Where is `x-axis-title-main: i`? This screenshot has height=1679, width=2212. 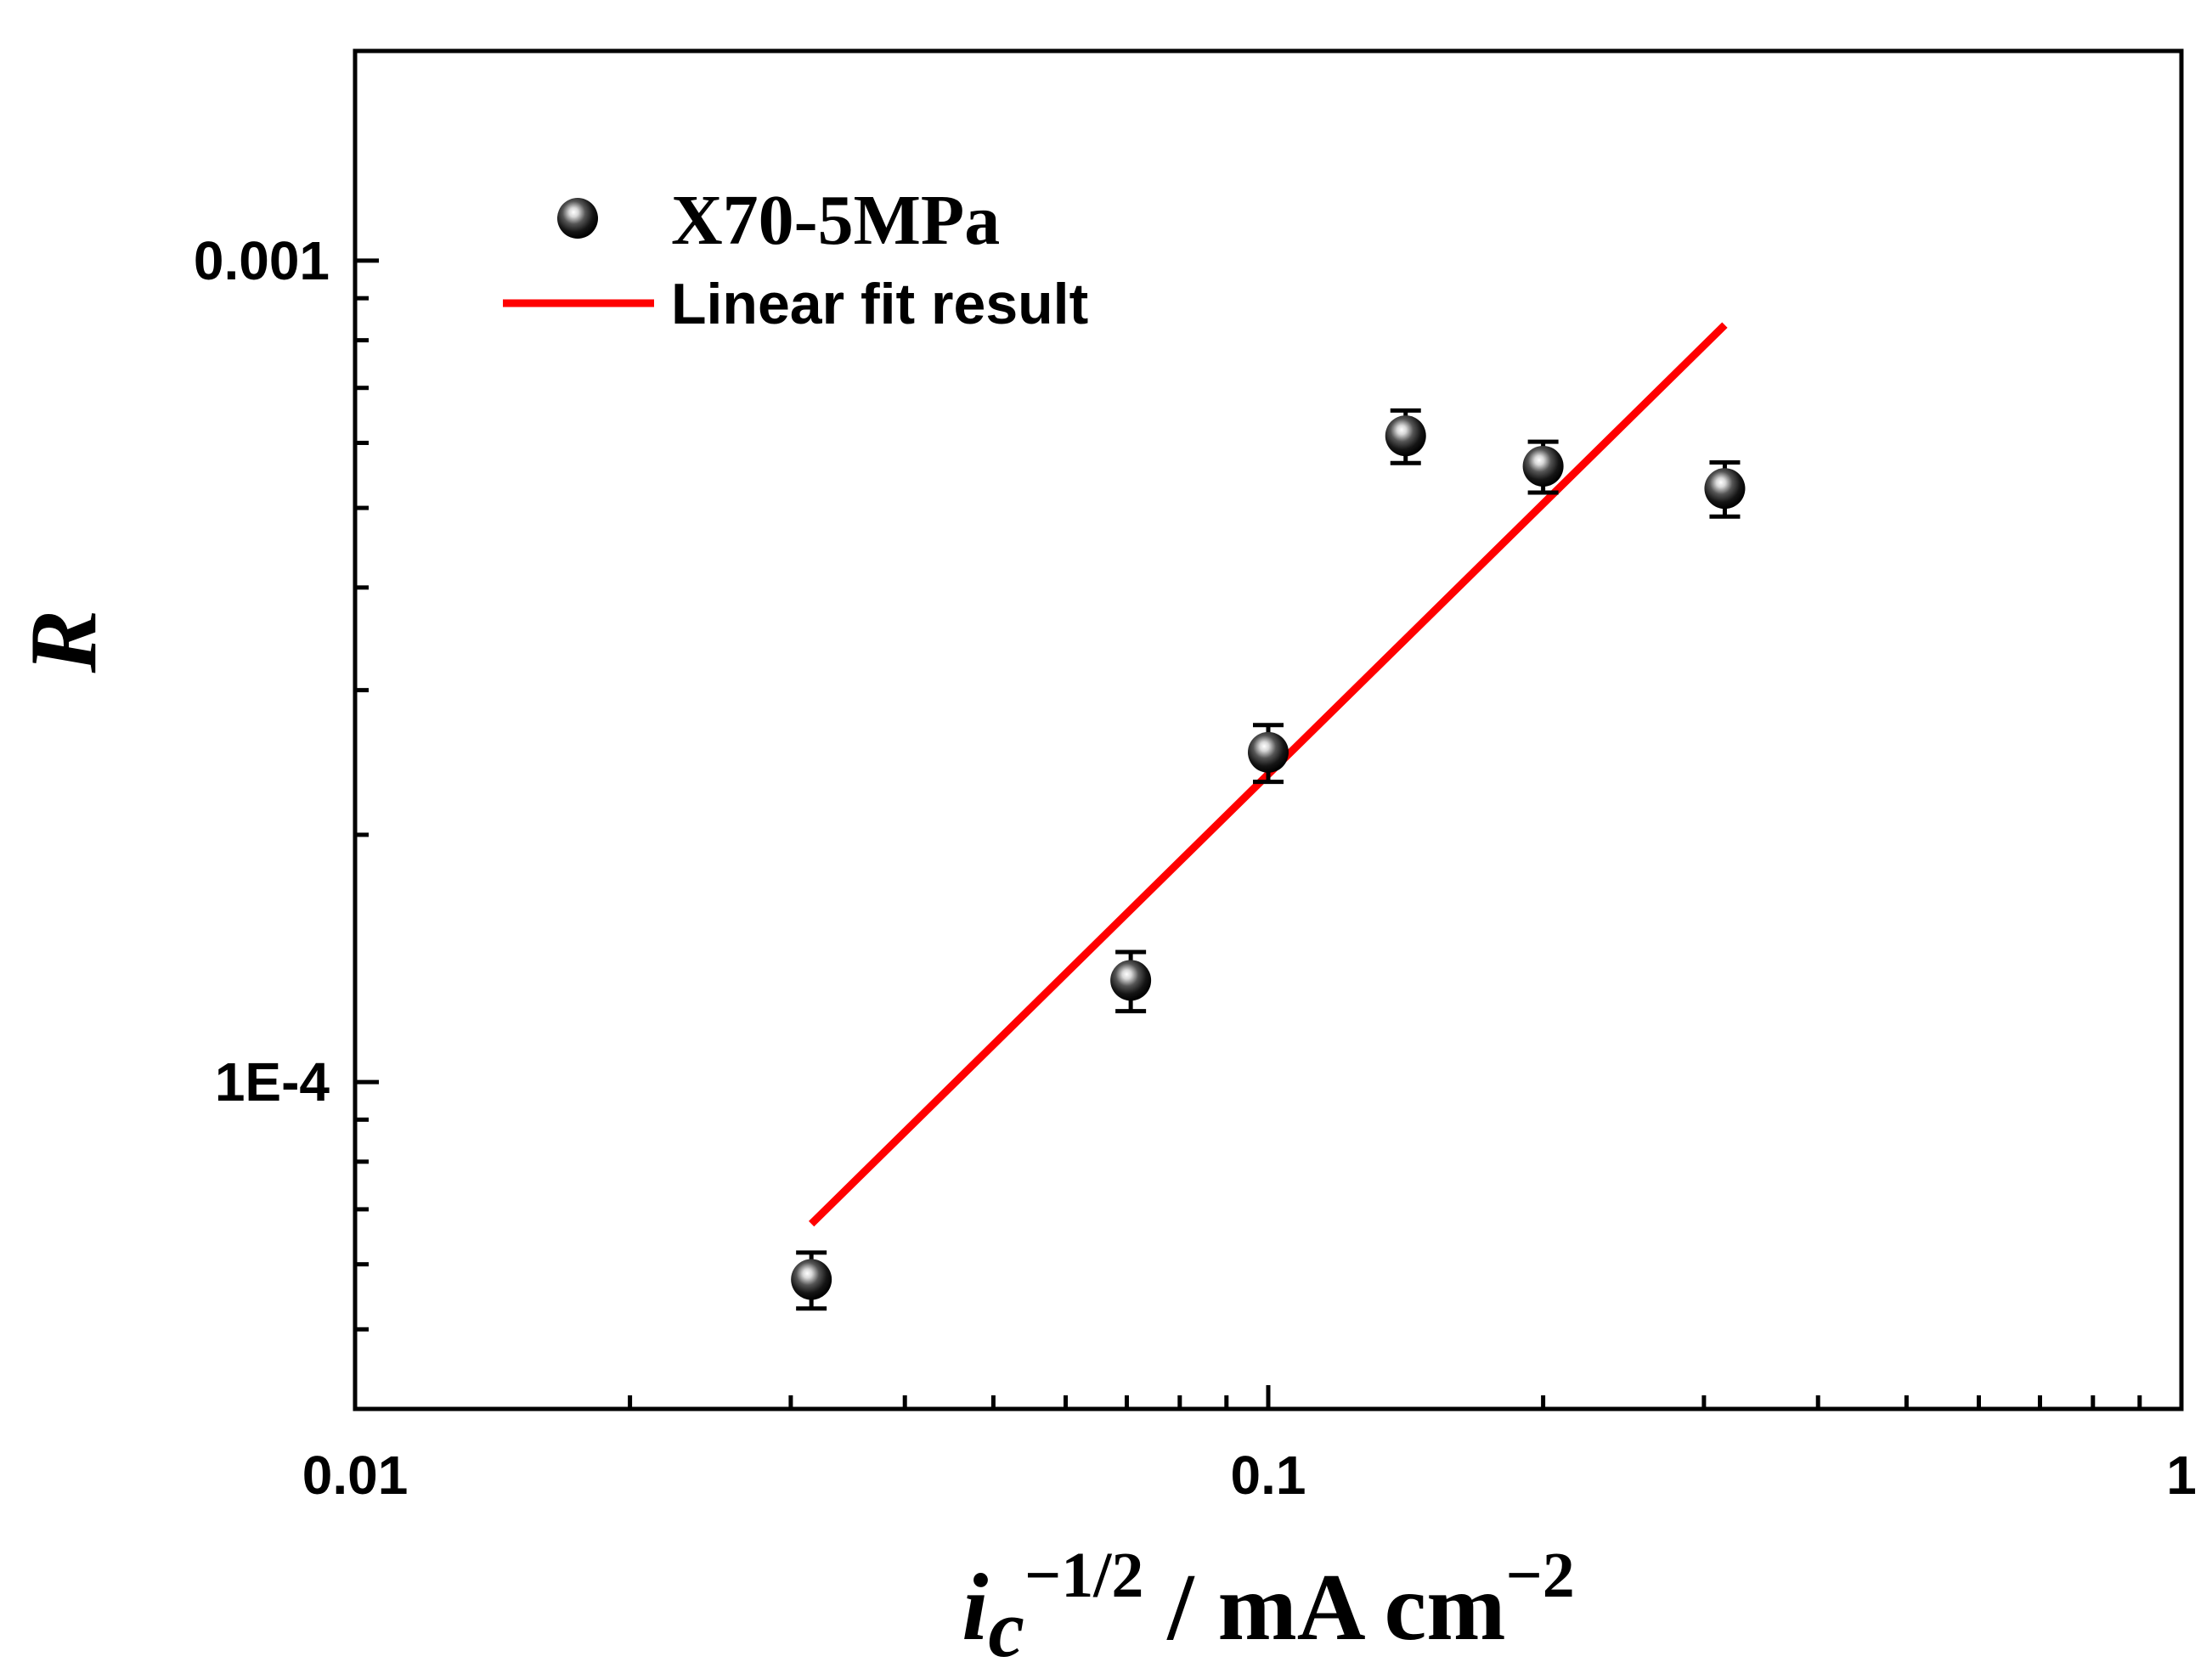 x-axis-title-main: i is located at coordinates (975, 1607).